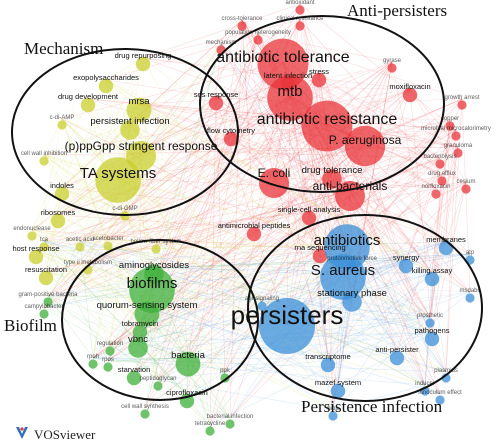  Describe the element at coordinates (93, 357) in the screenshot. I see `term-label: rpoh` at that location.